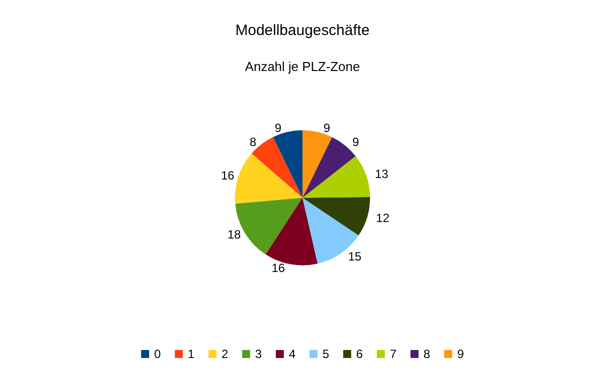  I want to click on chart-title: Modellbaugeschäfte, so click(302, 30).